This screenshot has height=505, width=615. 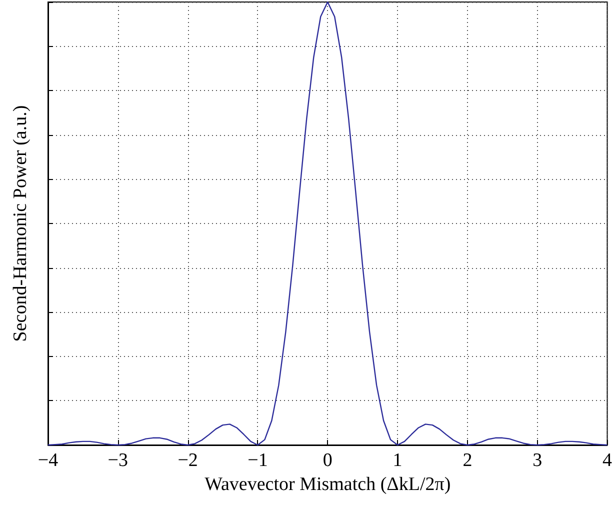 What do you see at coordinates (467, 460) in the screenshot?
I see `x-tick-label: 2` at bounding box center [467, 460].